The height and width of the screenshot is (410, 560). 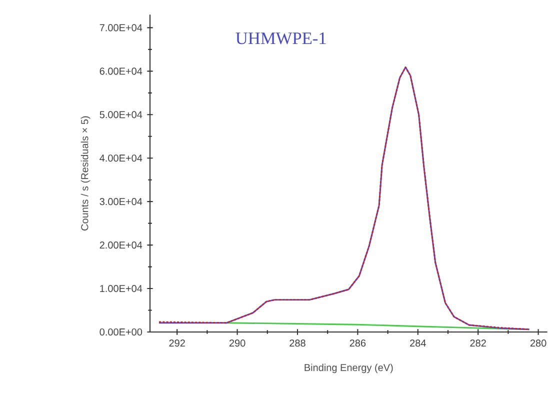 What do you see at coordinates (121, 245) in the screenshot?
I see `y-tick-label: 2.00E+04` at bounding box center [121, 245].